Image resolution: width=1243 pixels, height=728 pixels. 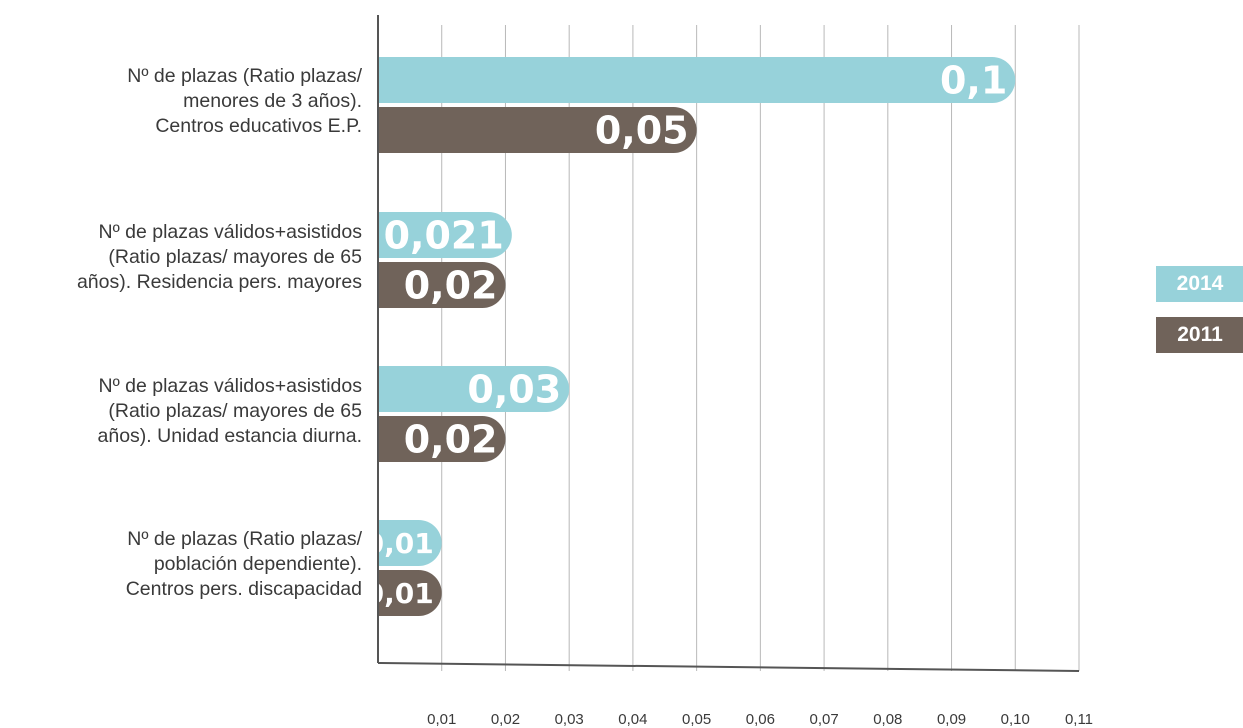 What do you see at coordinates (399, 593) in the screenshot?
I see `bar-label-2011-3: 0,01` at bounding box center [399, 593].